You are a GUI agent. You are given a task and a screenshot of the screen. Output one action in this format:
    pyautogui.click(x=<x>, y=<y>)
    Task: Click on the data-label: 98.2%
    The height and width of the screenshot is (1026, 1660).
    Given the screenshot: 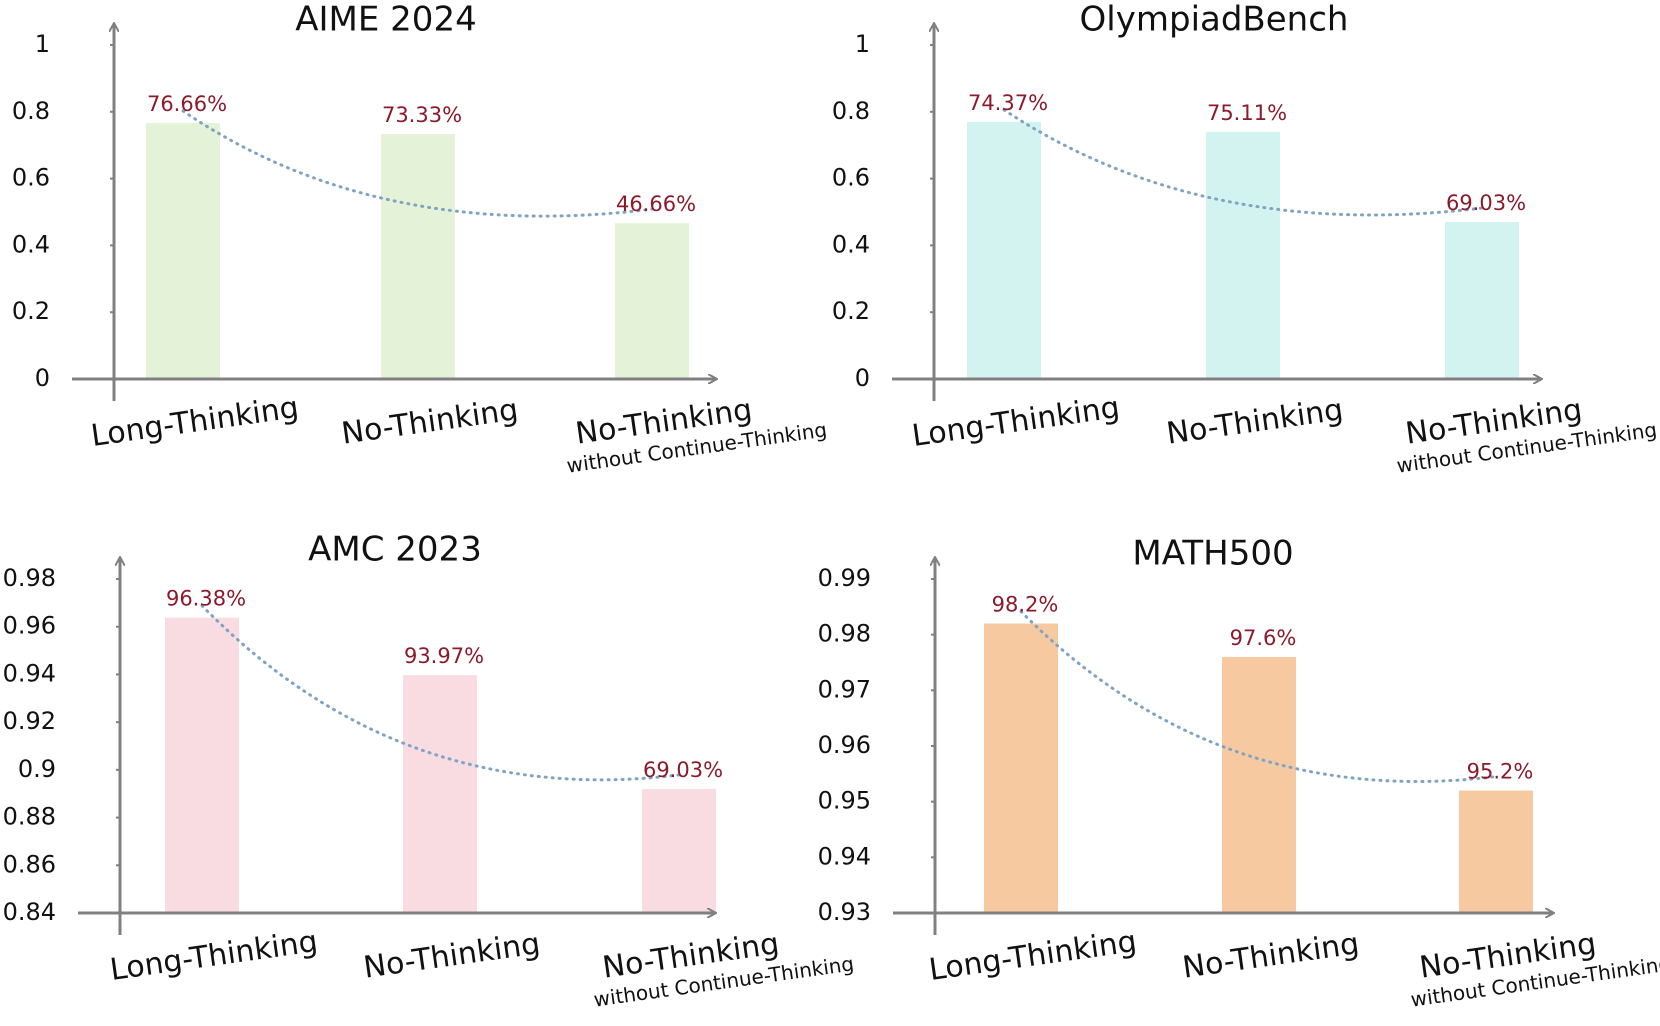 What is the action you would take?
    pyautogui.click(x=1025, y=605)
    